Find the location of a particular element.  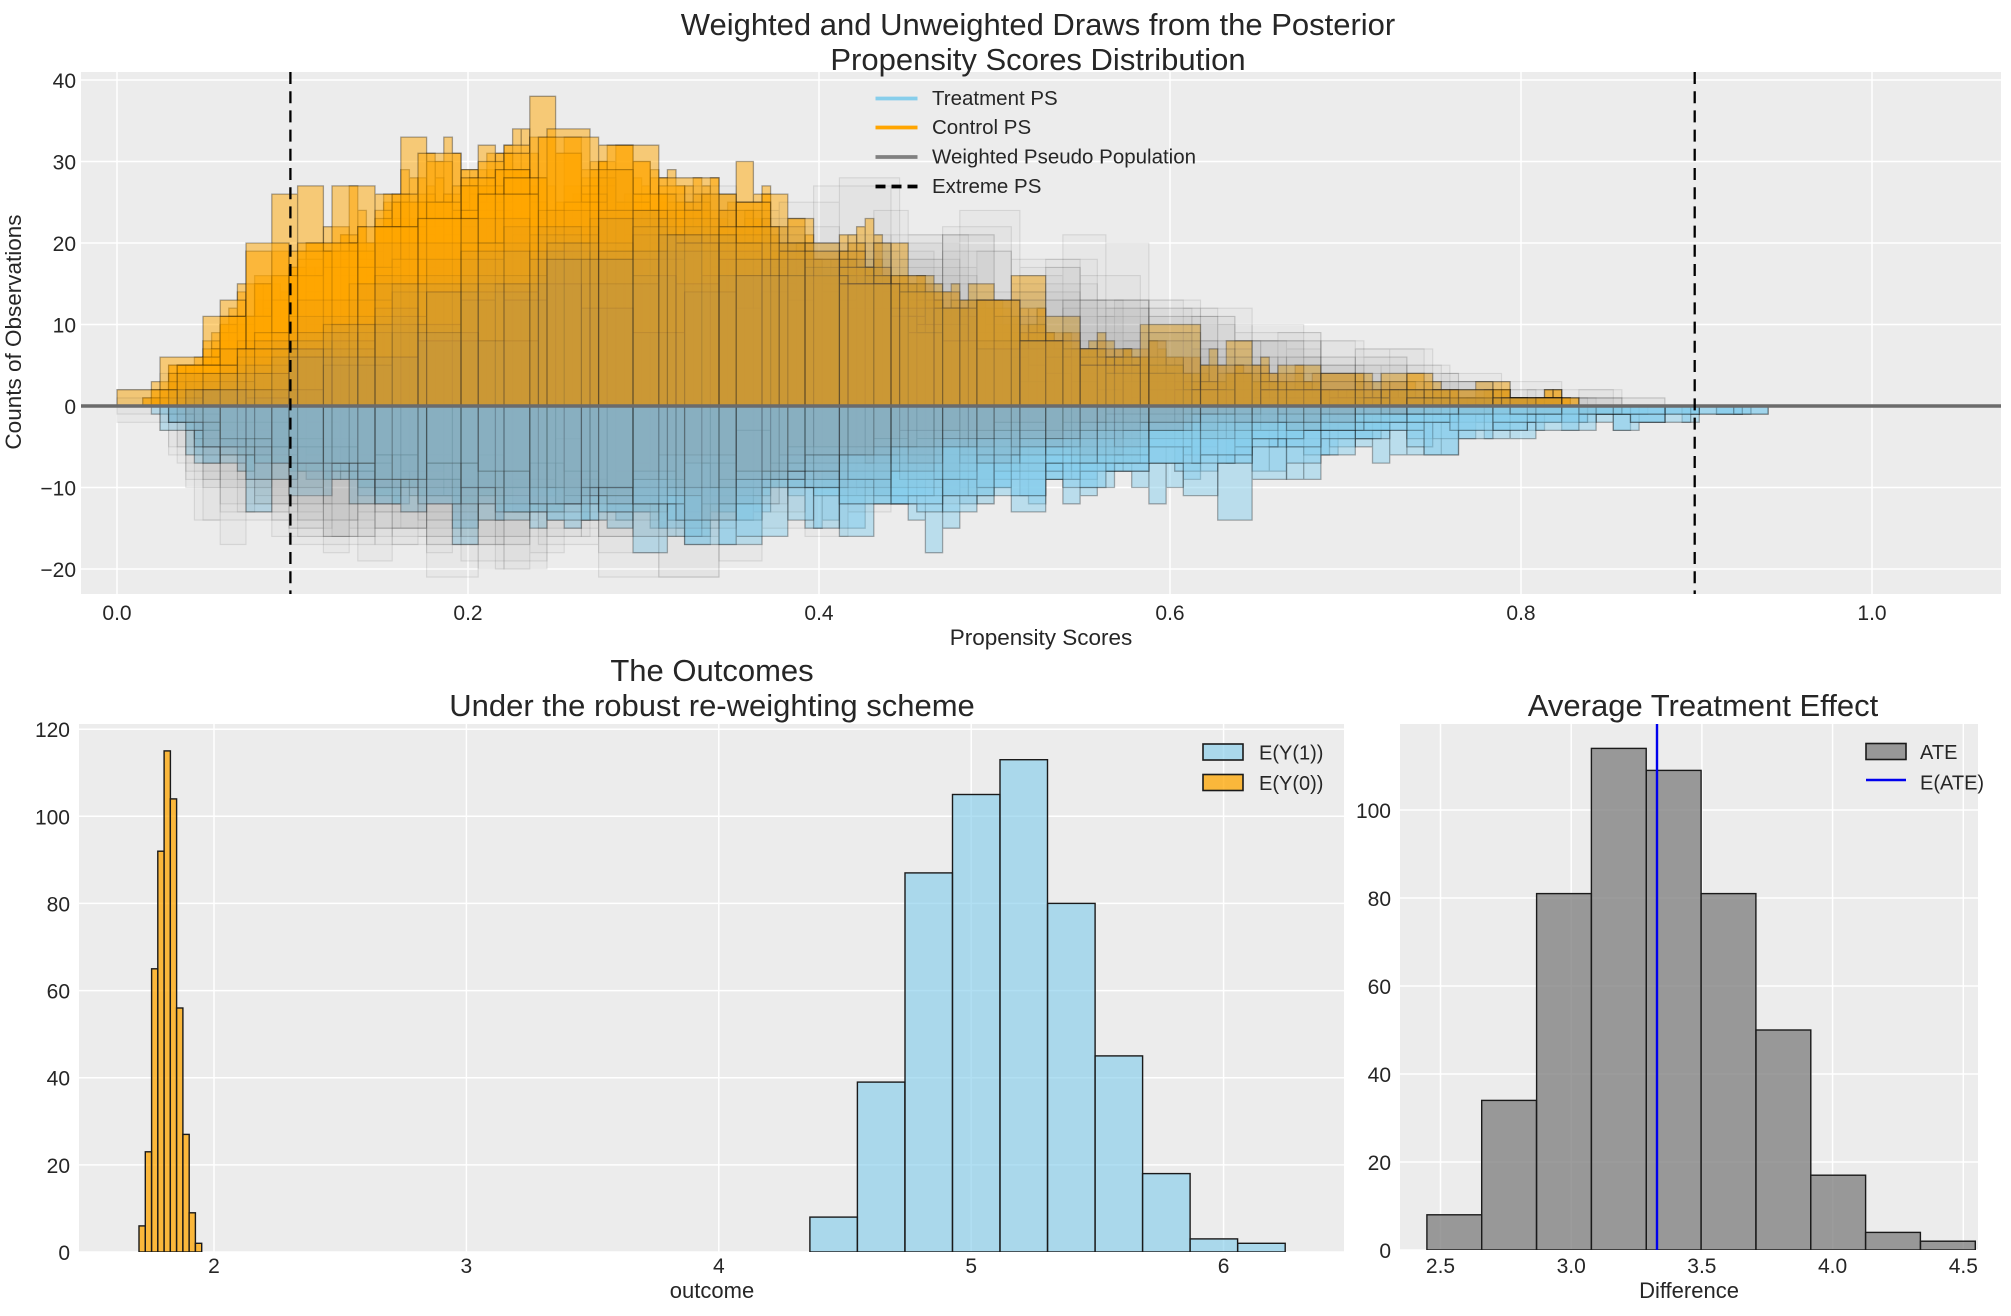

svg-text: 2 is located at coordinates (214, 1266).